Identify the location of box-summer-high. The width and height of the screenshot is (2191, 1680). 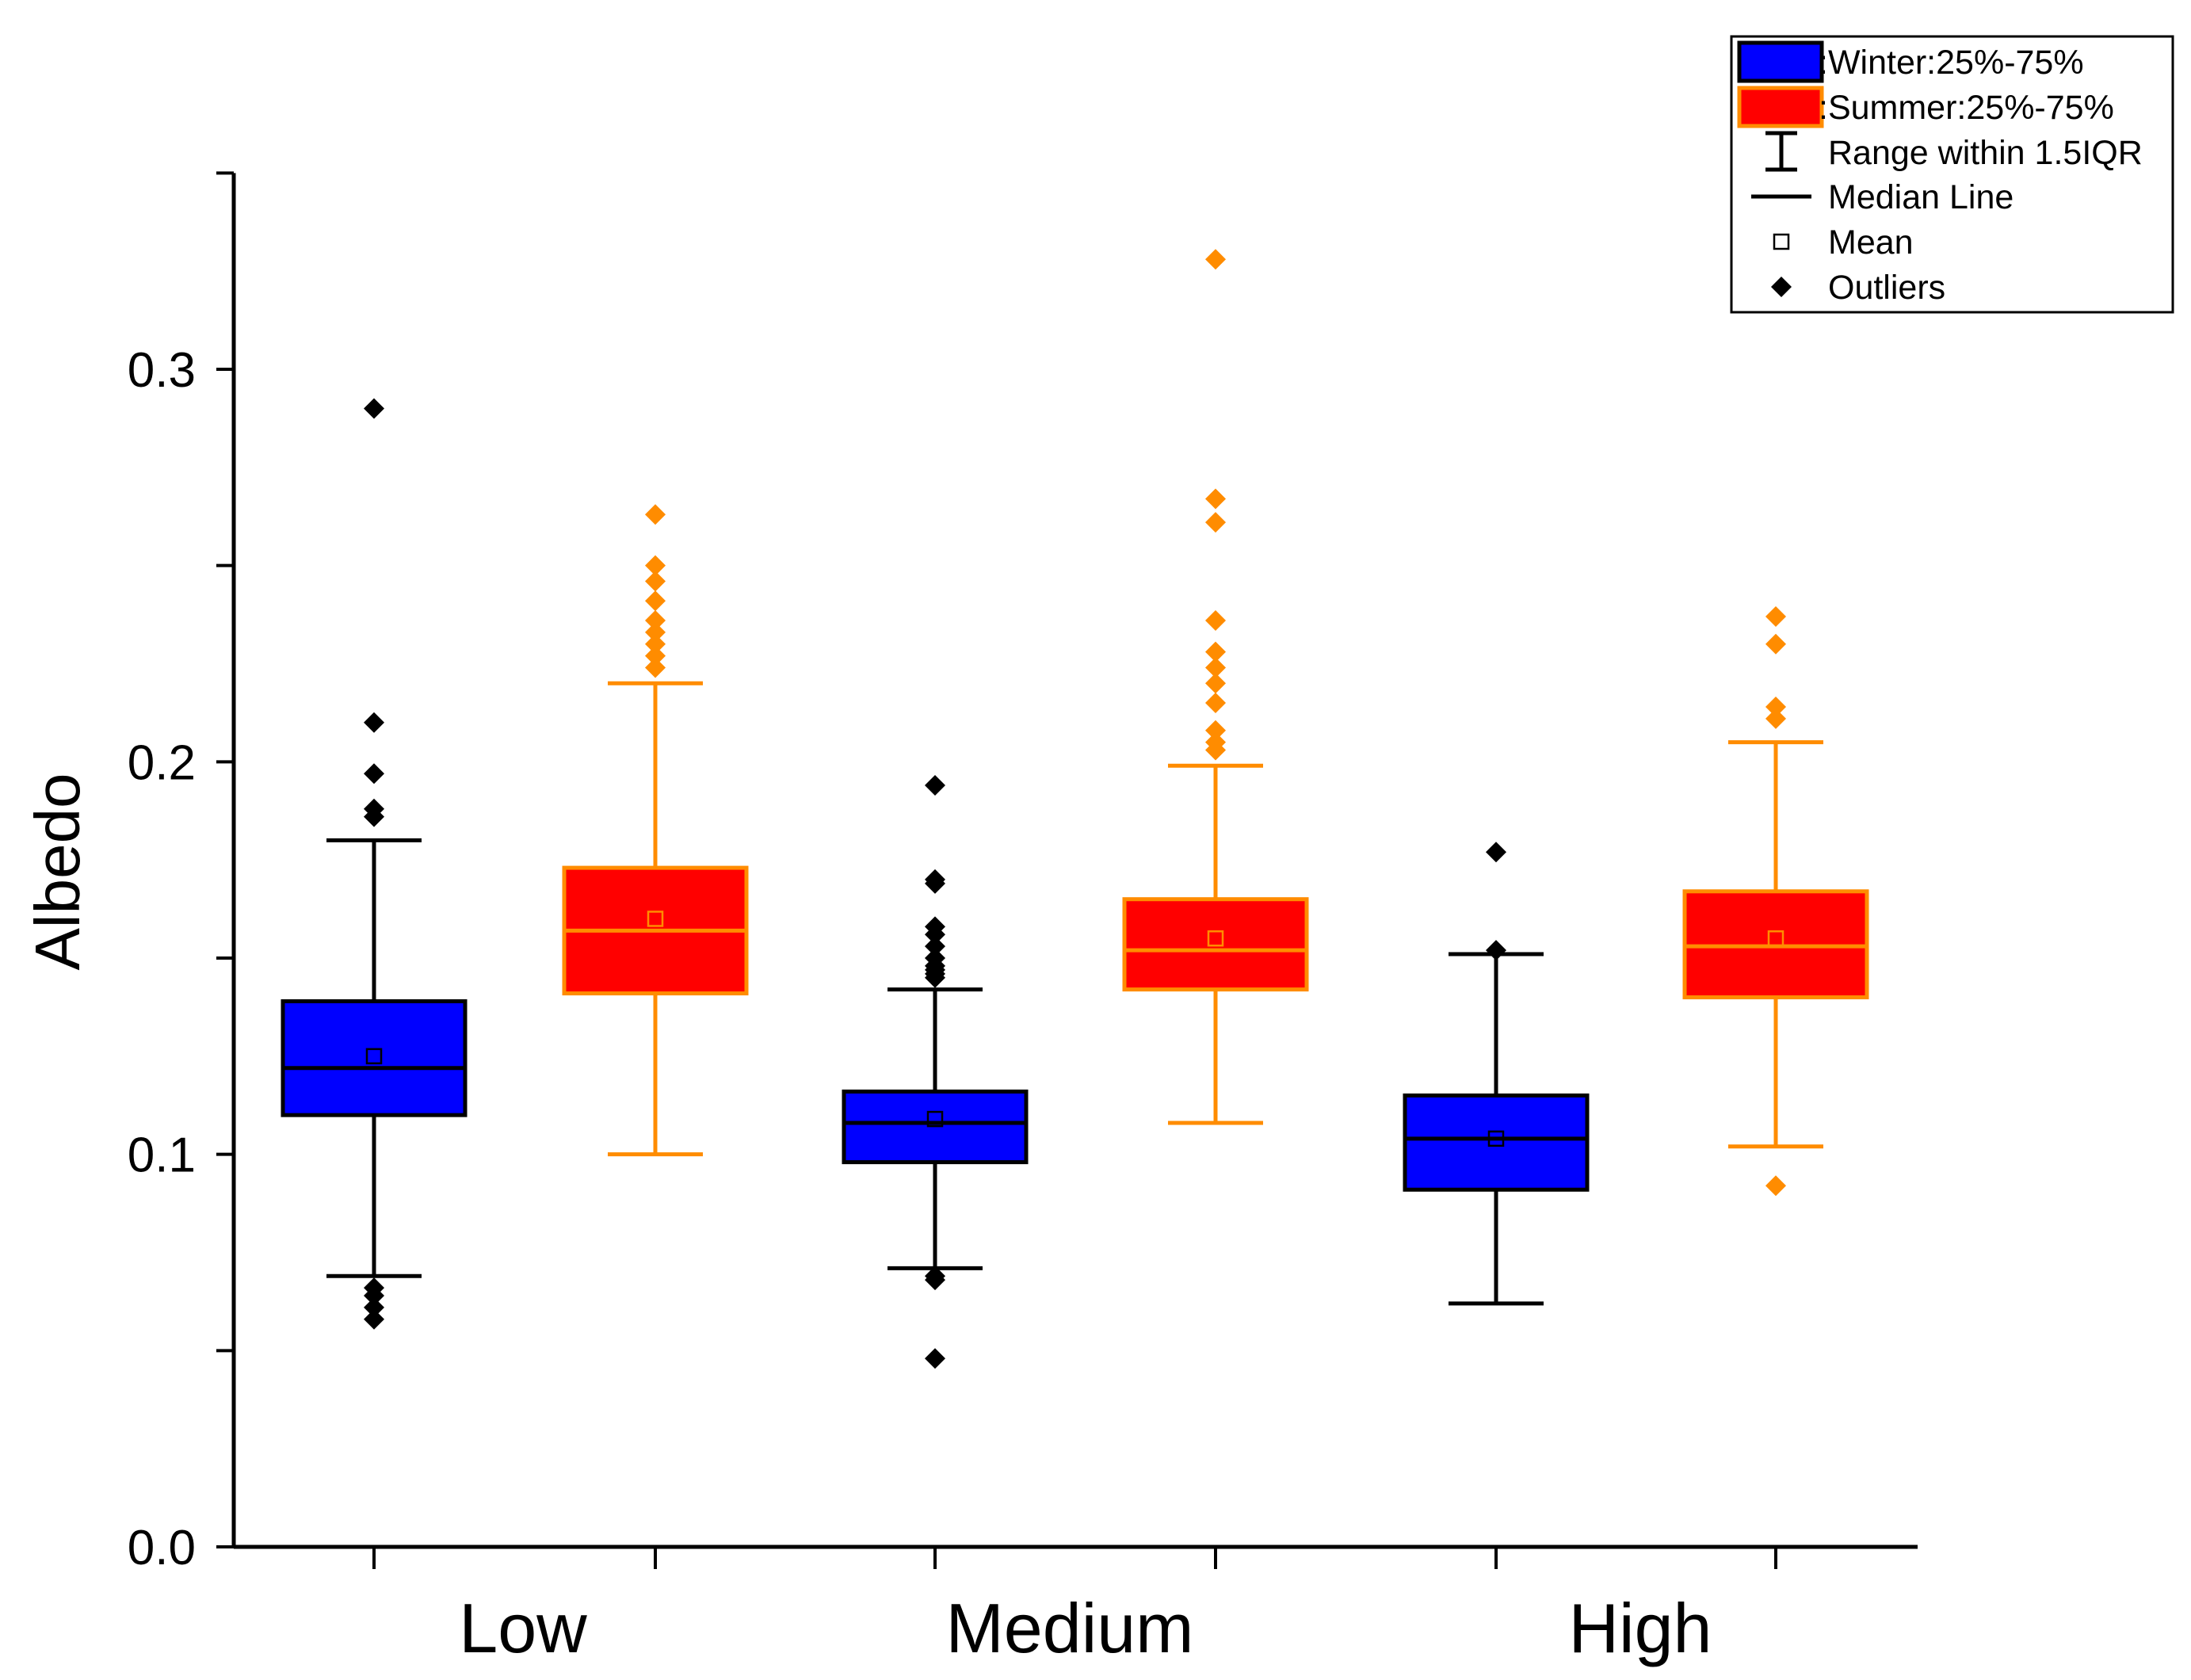
(1776, 902).